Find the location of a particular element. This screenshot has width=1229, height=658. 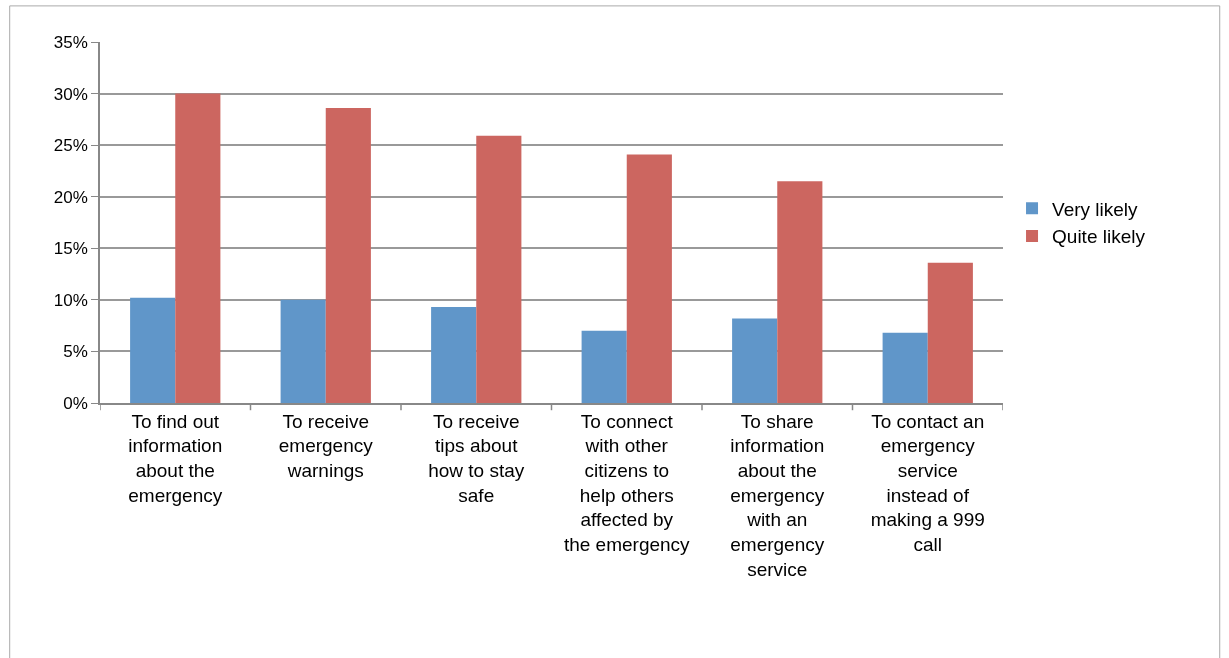

y-tick-label: 30% is located at coordinates (70, 94).